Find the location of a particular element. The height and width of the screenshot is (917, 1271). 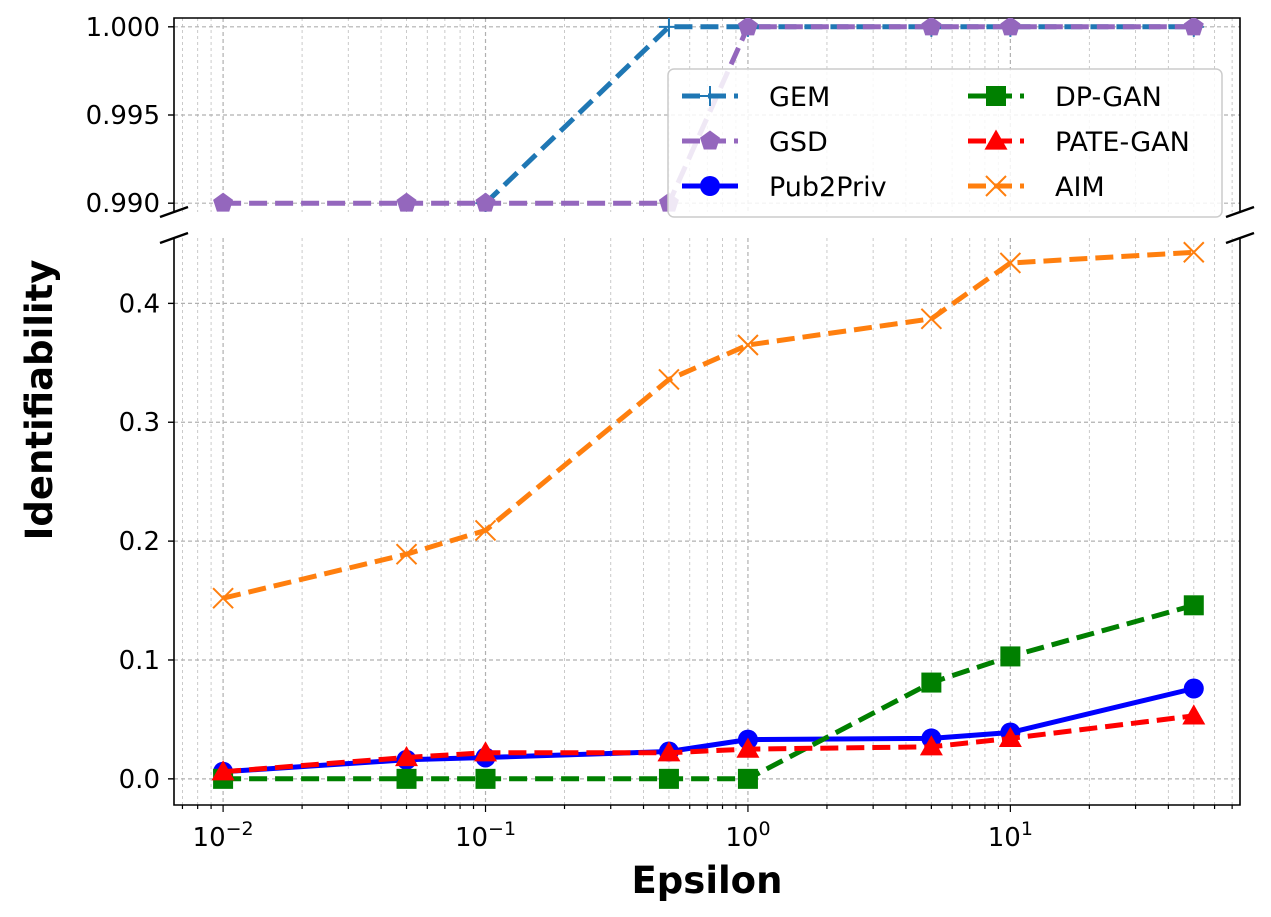

legend-label: GSD is located at coordinates (798, 142).